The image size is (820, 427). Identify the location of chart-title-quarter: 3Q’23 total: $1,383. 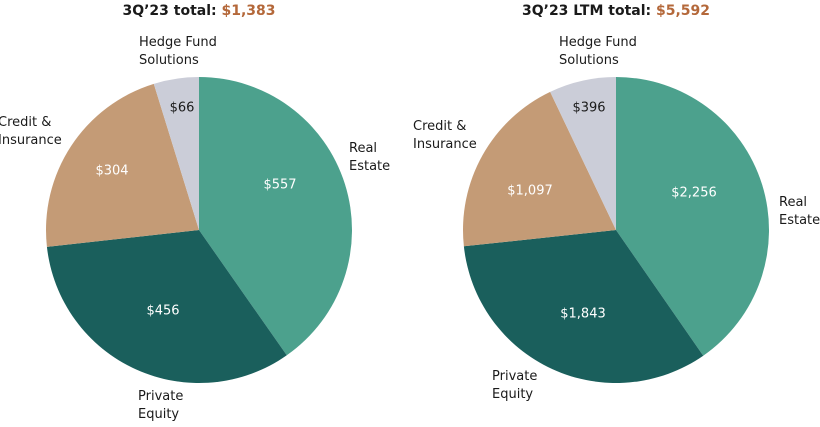
(198, 11).